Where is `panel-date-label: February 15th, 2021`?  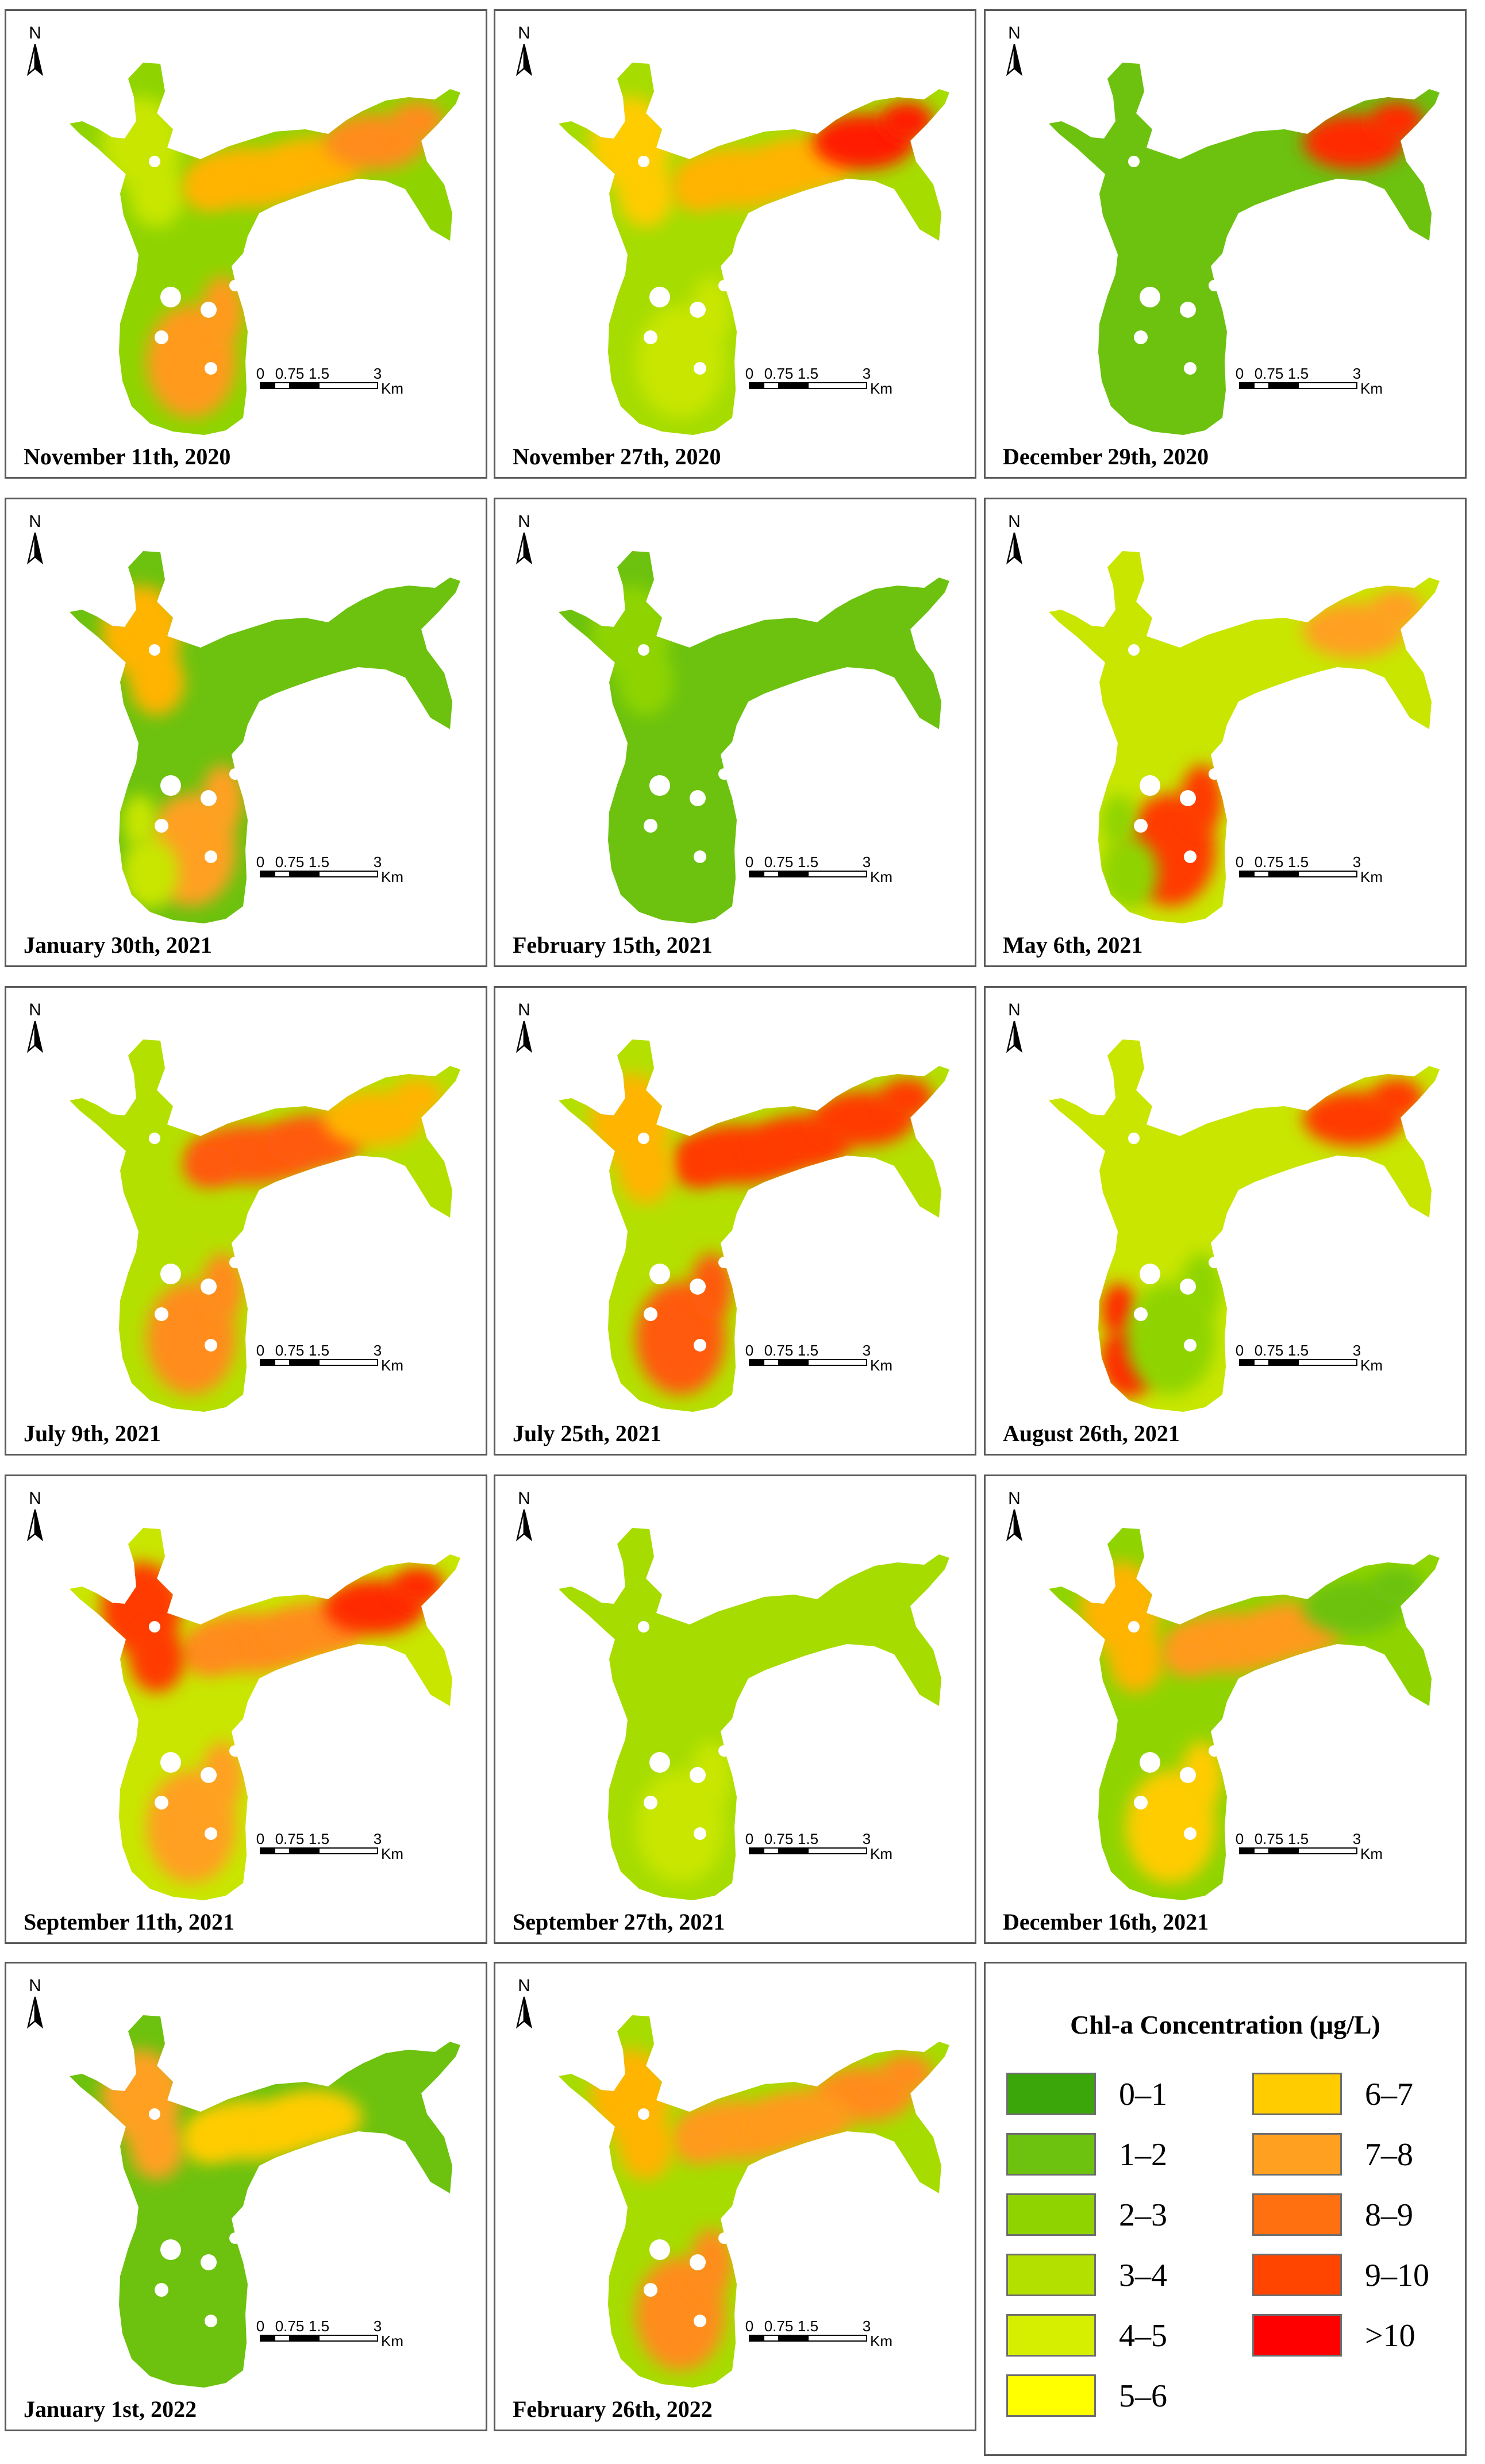 panel-date-label: February 15th, 2021 is located at coordinates (613, 945).